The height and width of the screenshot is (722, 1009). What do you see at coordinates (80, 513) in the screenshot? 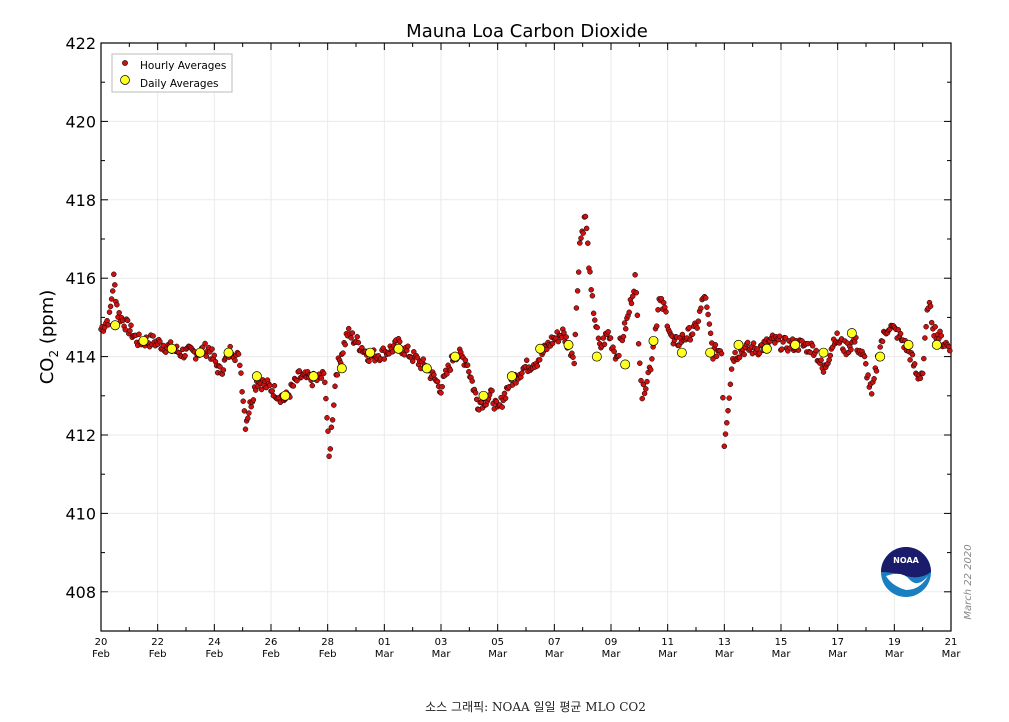
I see `y-tick-label: 410` at bounding box center [80, 513].